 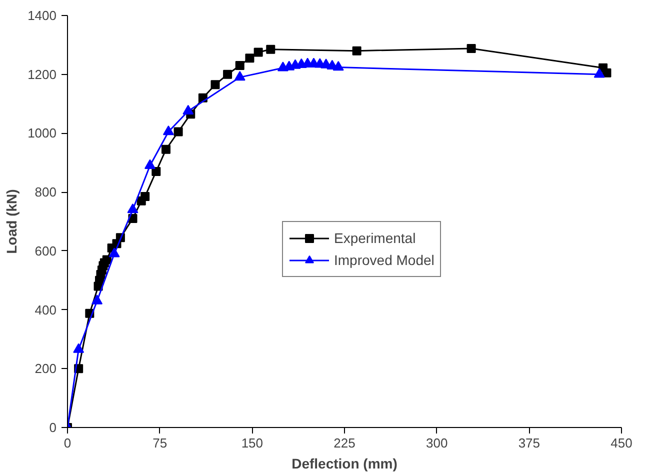 I want to click on y-axis-title: Load (kN), so click(x=12, y=221).